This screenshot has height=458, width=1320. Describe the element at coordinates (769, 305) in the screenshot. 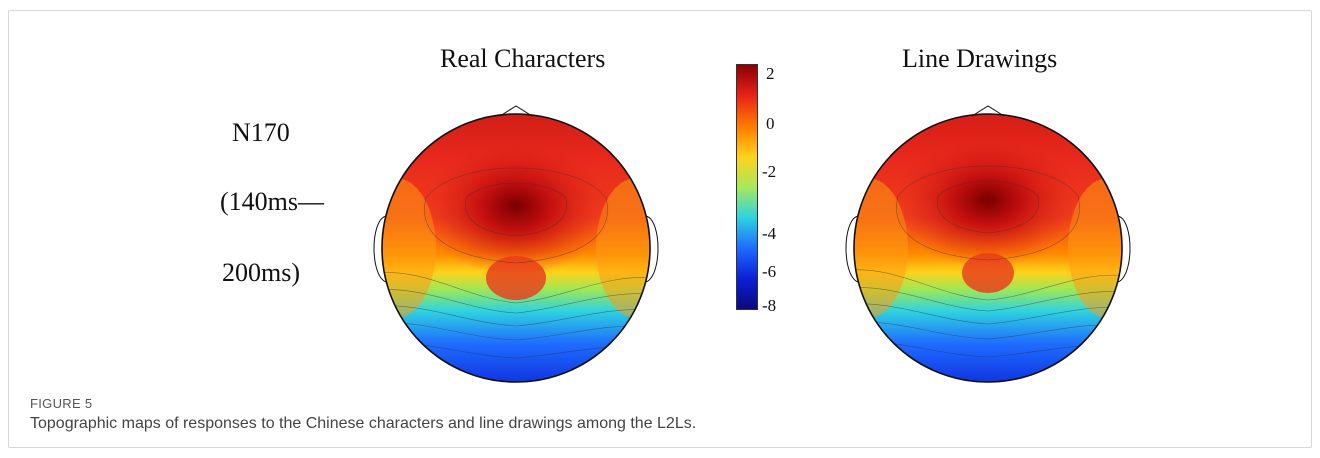

I see `colorbar-tick-minus-8: -8` at that location.